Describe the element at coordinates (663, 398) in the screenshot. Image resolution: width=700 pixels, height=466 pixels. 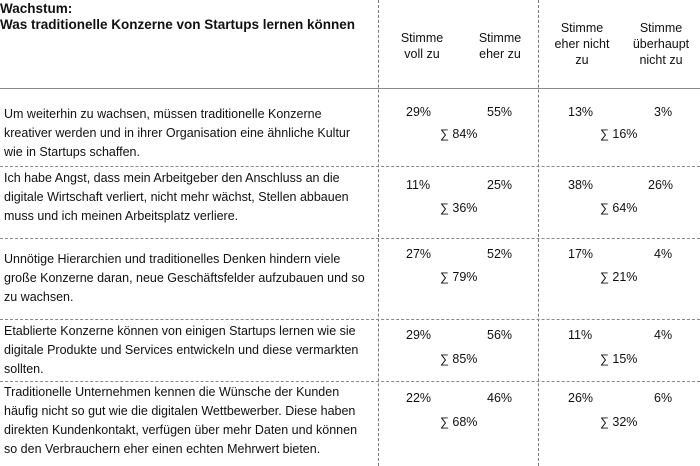
I see `value-ueberhaupt-nicht: 6%` at that location.